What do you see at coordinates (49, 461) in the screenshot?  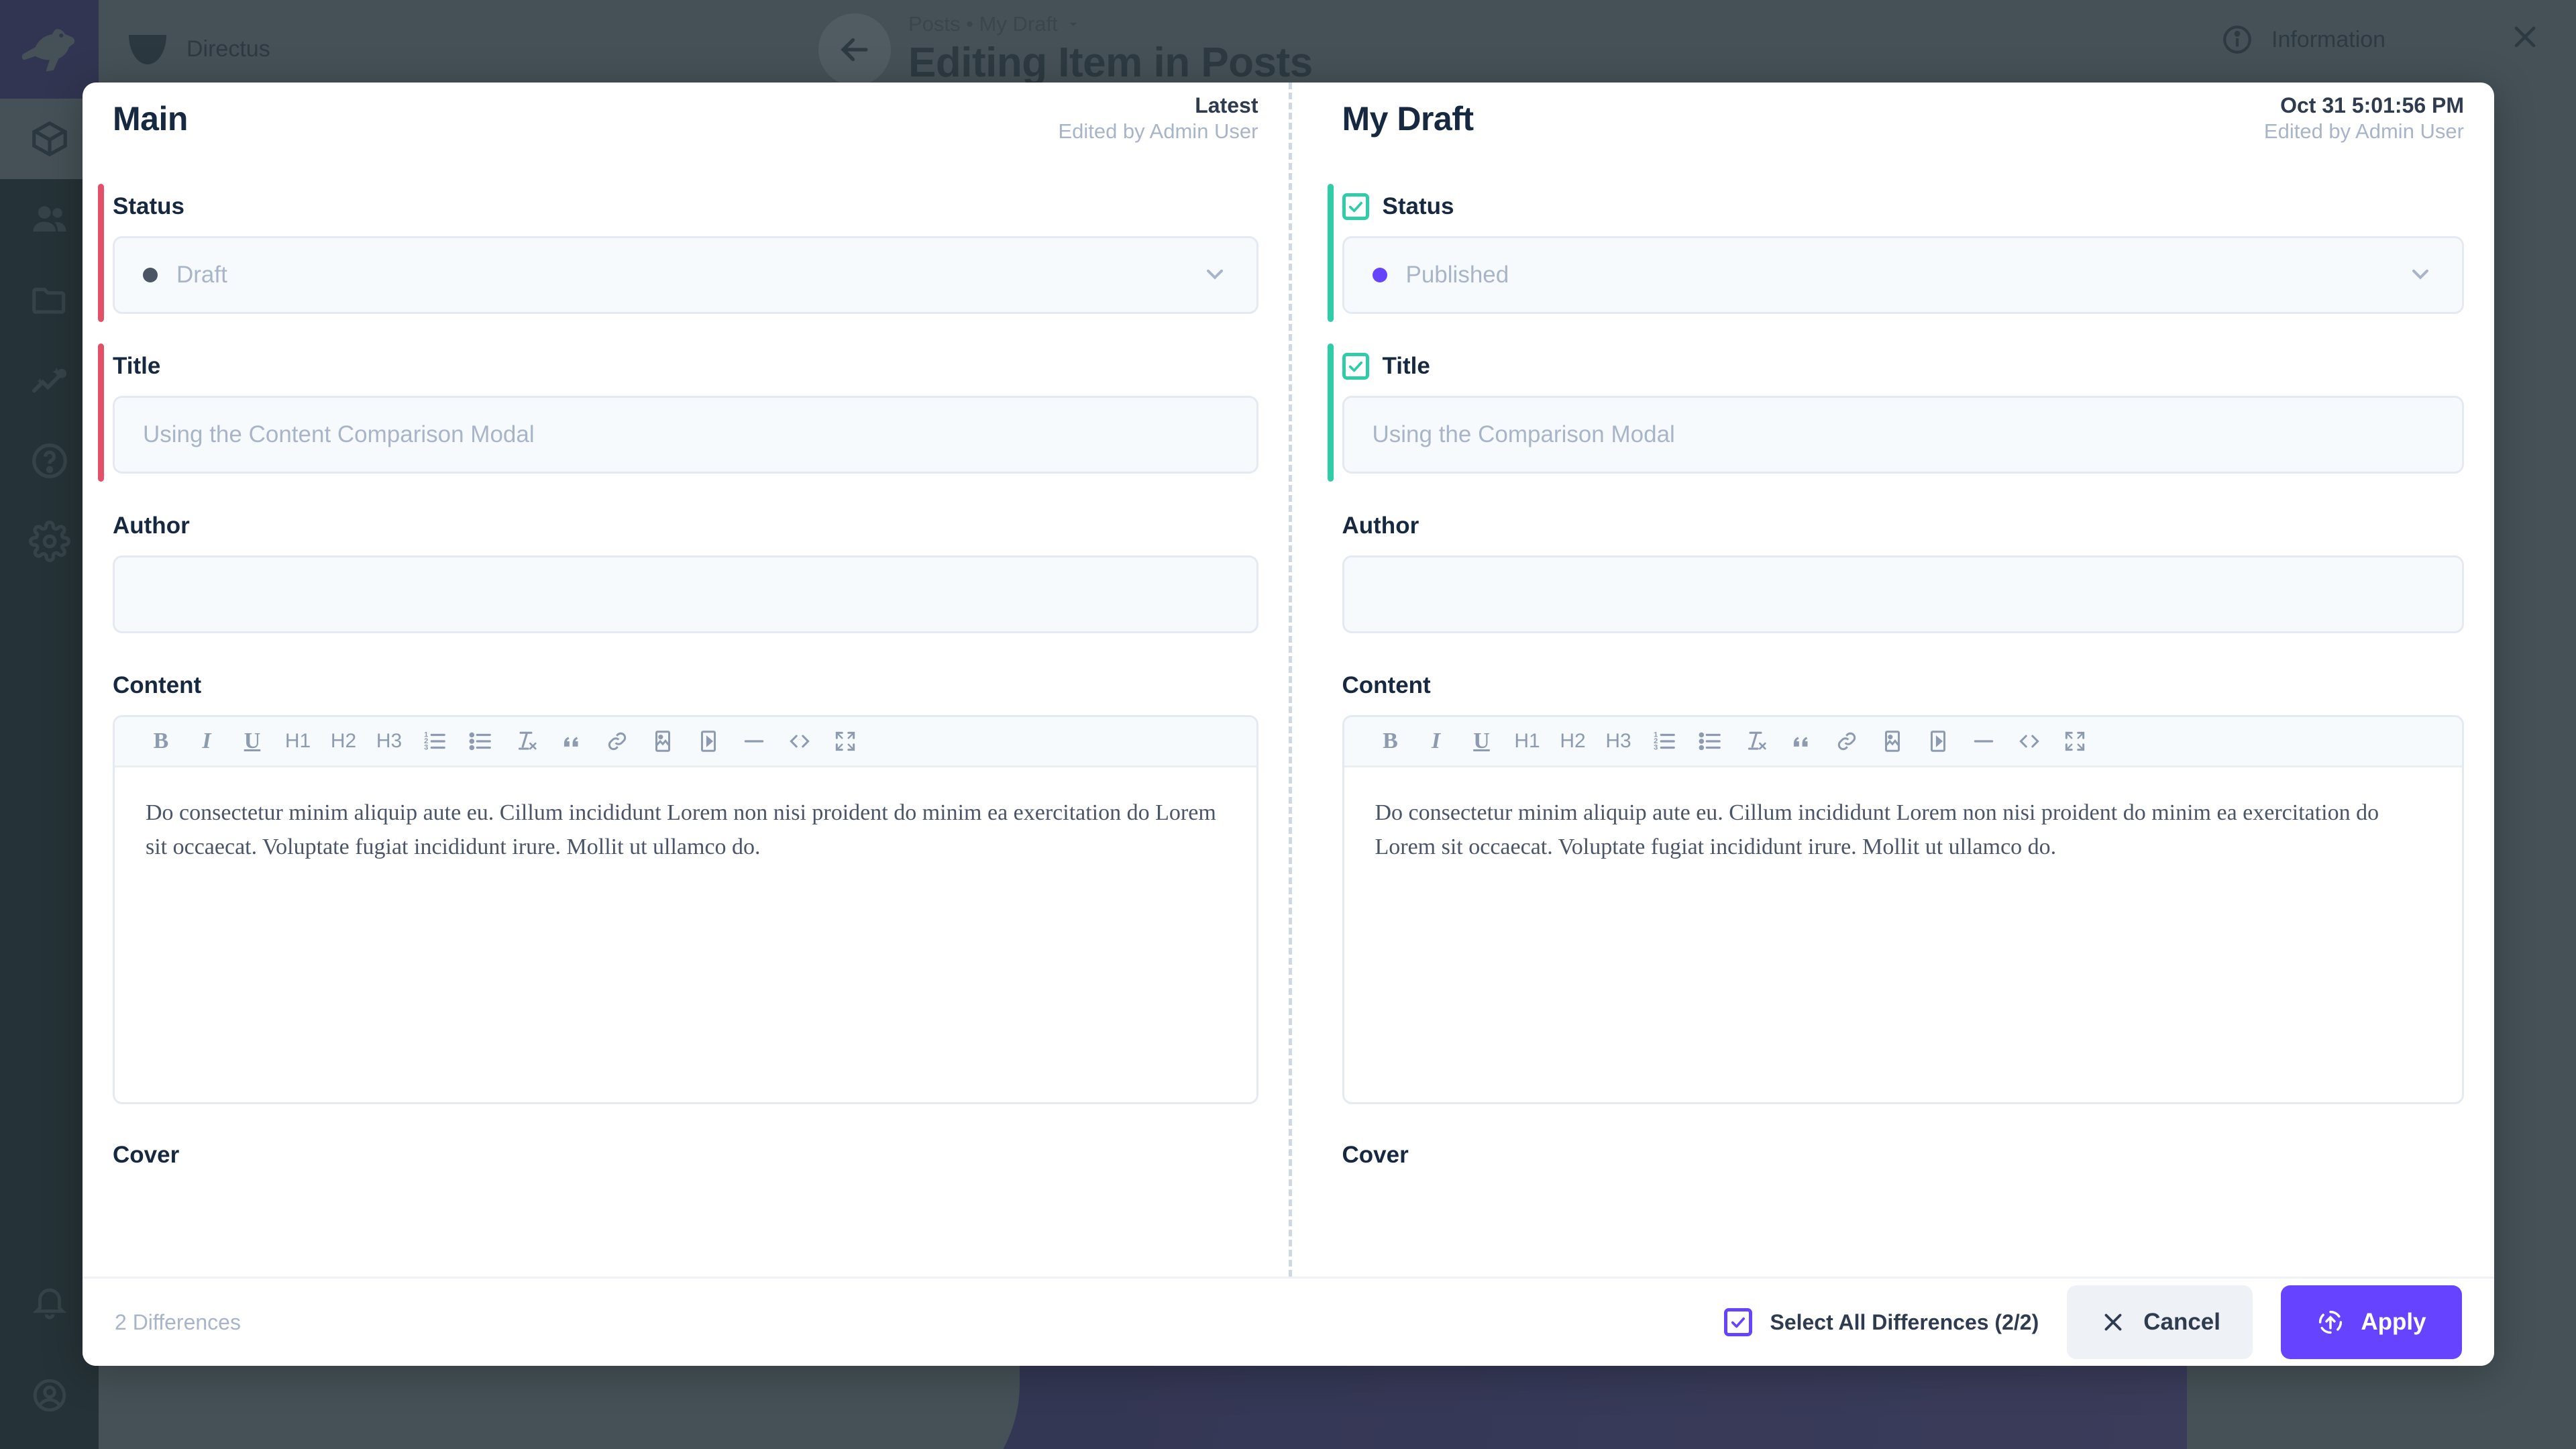 I see `module-help` at bounding box center [49, 461].